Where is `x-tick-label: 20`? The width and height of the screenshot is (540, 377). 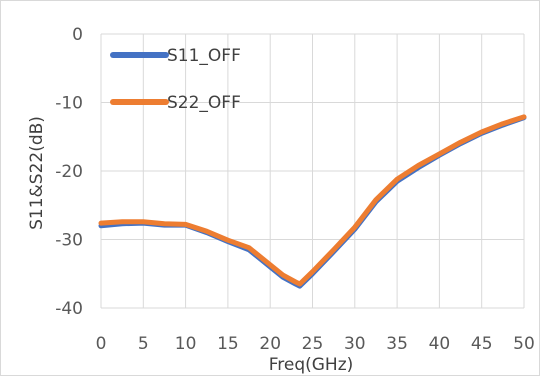
x-tick-label: 20 is located at coordinates (270, 344).